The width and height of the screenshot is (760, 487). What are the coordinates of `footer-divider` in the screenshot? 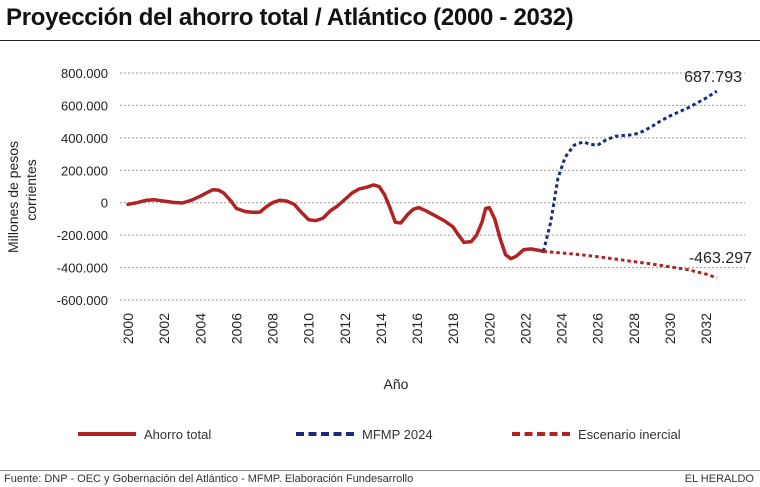 It's located at (380, 470).